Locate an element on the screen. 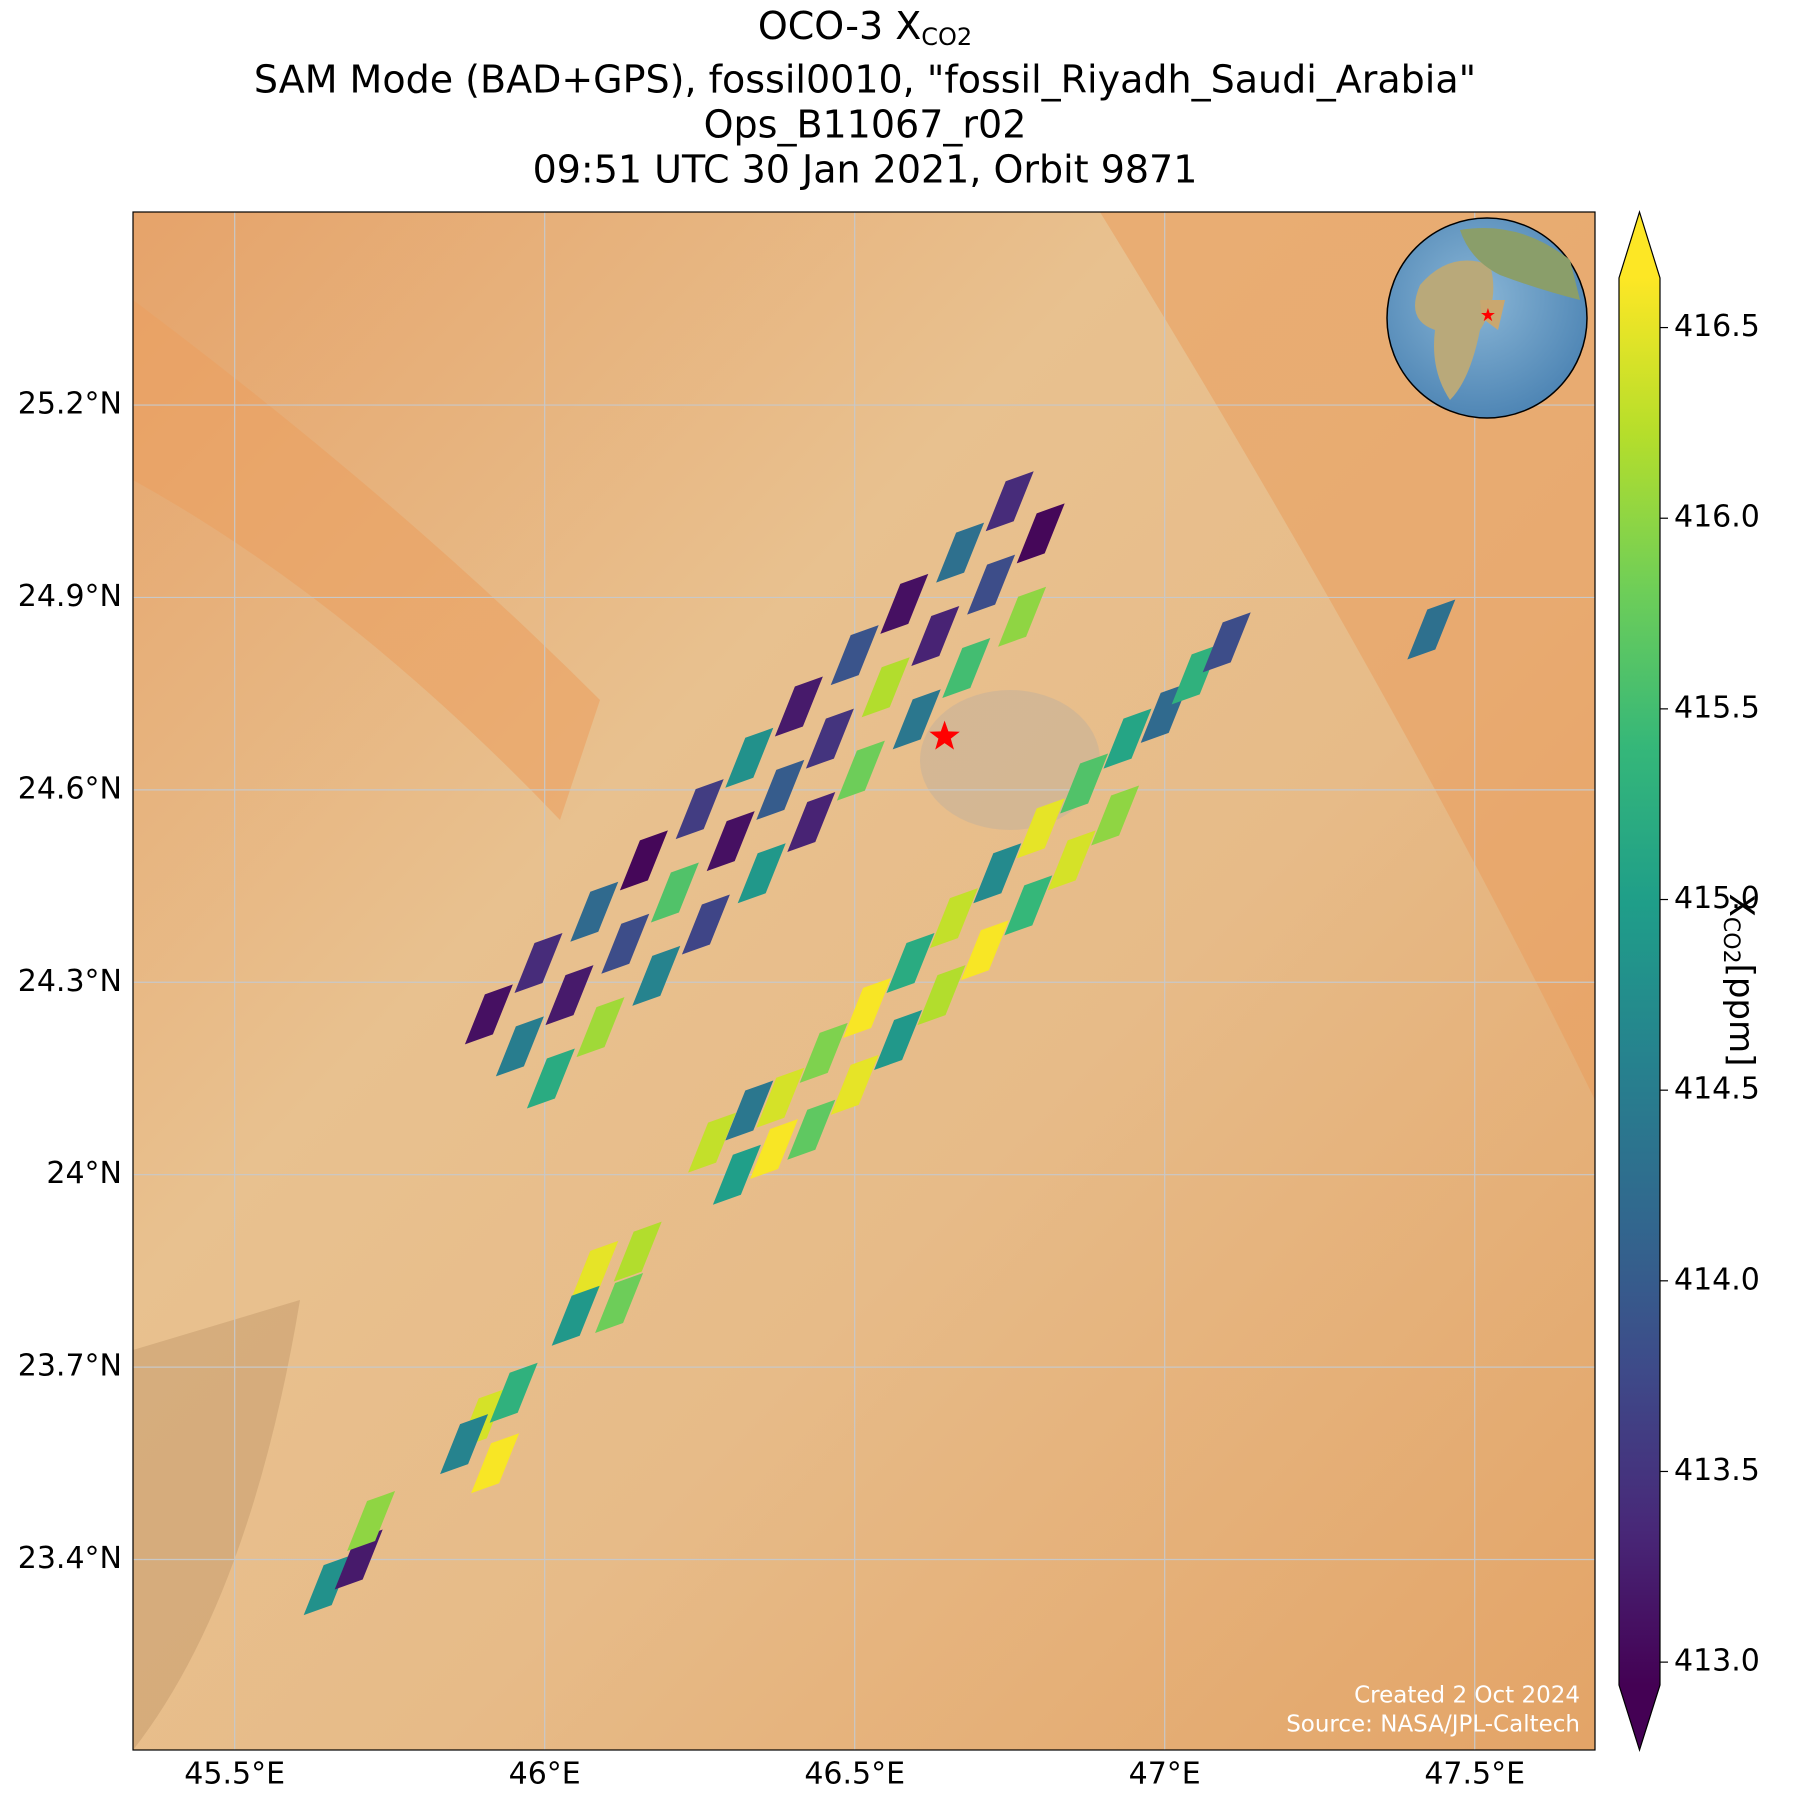  y-tick-label: 24°N is located at coordinates (84, 1173).